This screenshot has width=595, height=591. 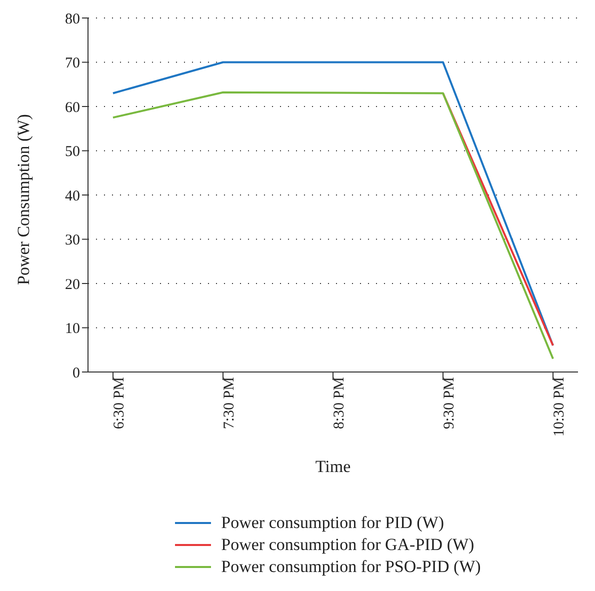 I want to click on legend-label: Power consumption for GA-PID (W), so click(x=347, y=545).